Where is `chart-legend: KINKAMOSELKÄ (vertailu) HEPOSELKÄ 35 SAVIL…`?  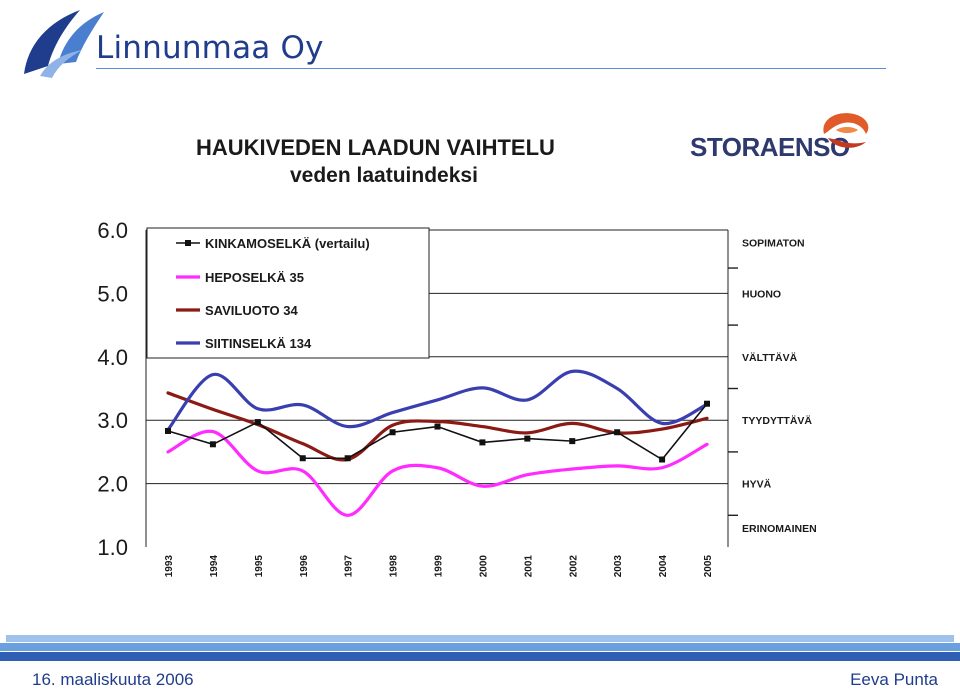
chart-legend: KINKAMOSELKÄ (vertailu) HEPOSELKÄ 35 SAVIL… is located at coordinates (288, 293).